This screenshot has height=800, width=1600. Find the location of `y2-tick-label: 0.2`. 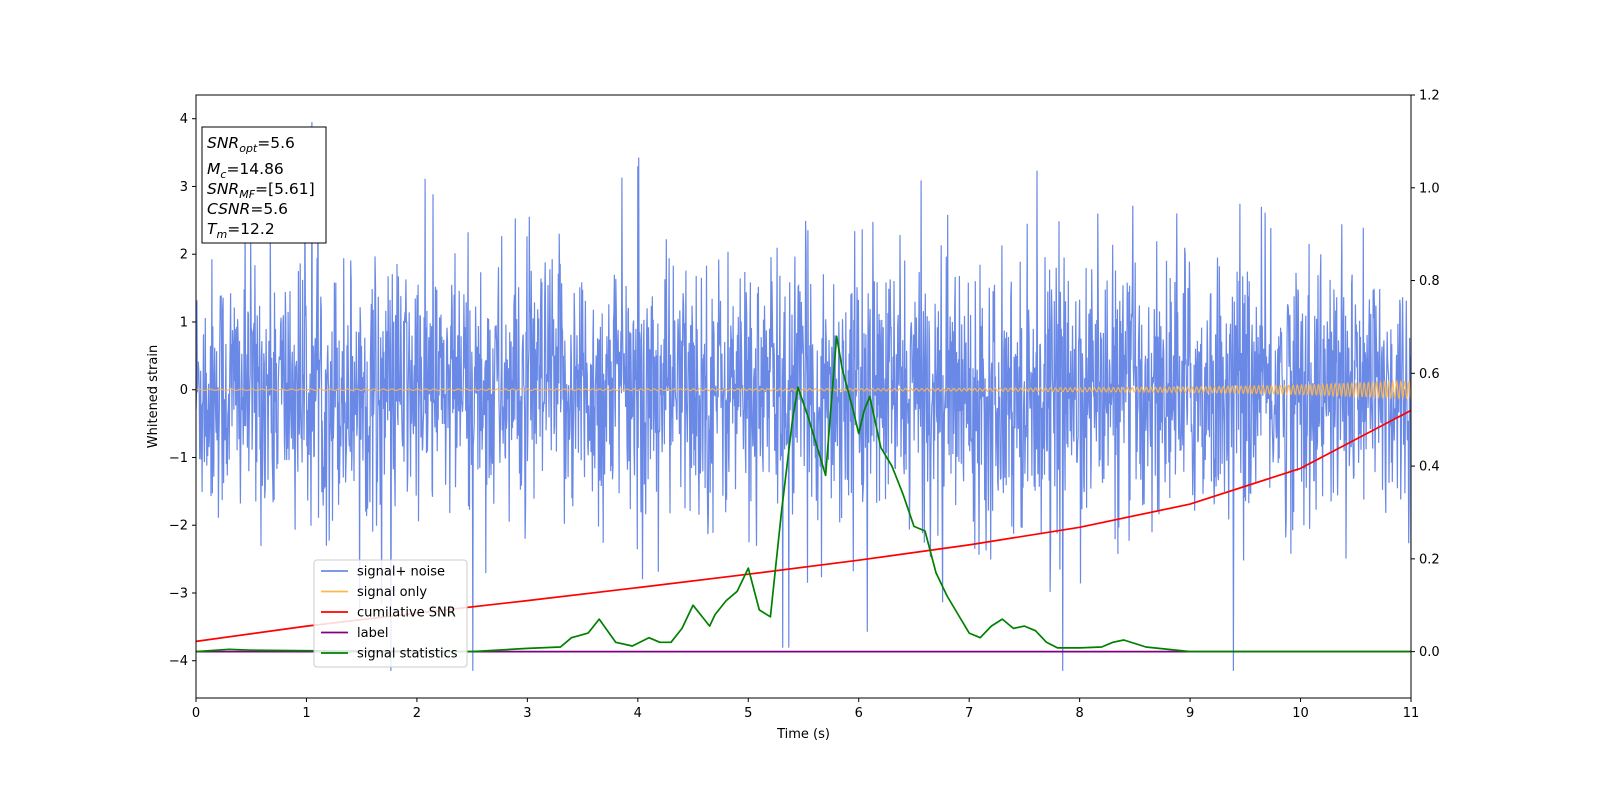

y2-tick-label: 0.2 is located at coordinates (1429, 559).